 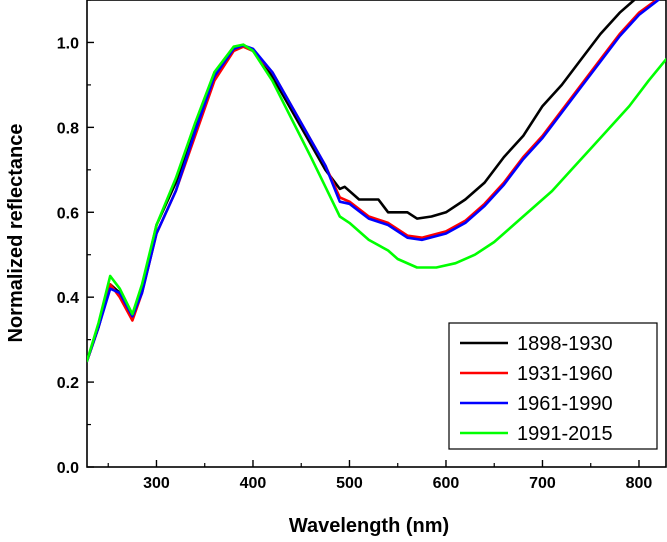 I want to click on x-tick-label: 600, so click(x=446, y=483).